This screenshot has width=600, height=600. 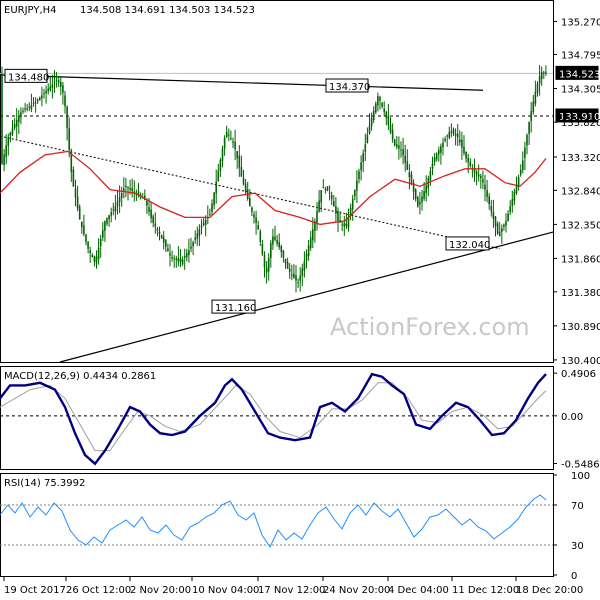 What do you see at coordinates (347, 85) in the screenshot?
I see `label-134370-box` at bounding box center [347, 85].